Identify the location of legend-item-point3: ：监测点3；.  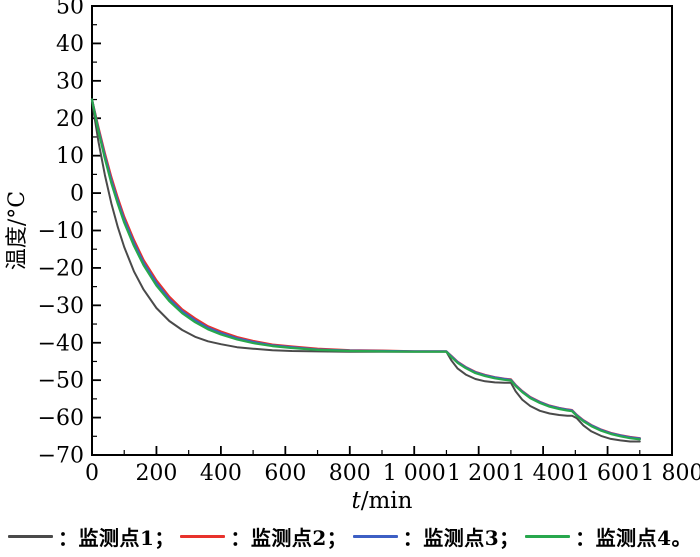
(436, 536).